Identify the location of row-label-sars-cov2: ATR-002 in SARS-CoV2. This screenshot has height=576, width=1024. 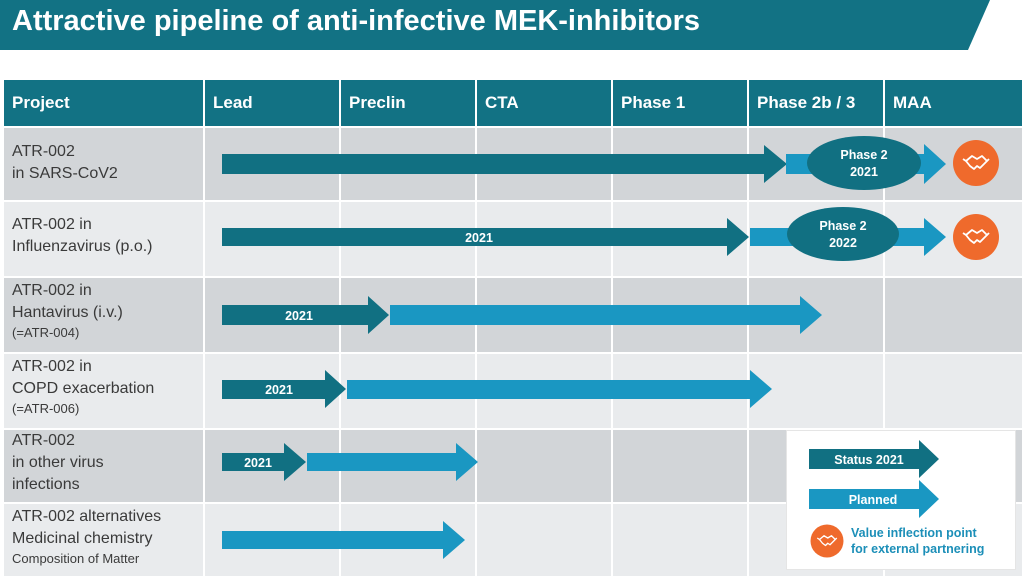
(65, 162).